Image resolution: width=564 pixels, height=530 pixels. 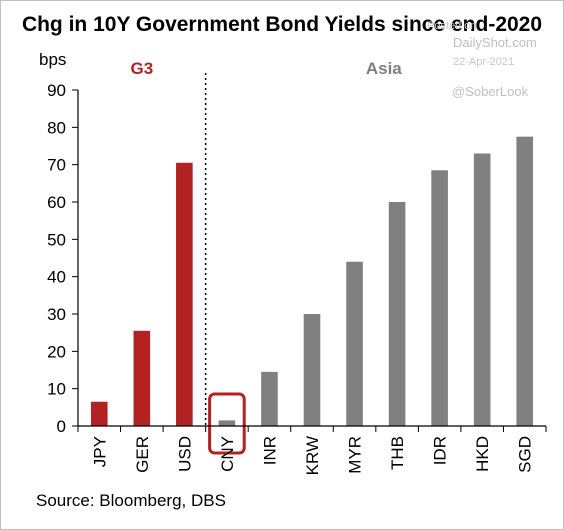 I want to click on x-label-ger: GER, so click(x=142, y=454).